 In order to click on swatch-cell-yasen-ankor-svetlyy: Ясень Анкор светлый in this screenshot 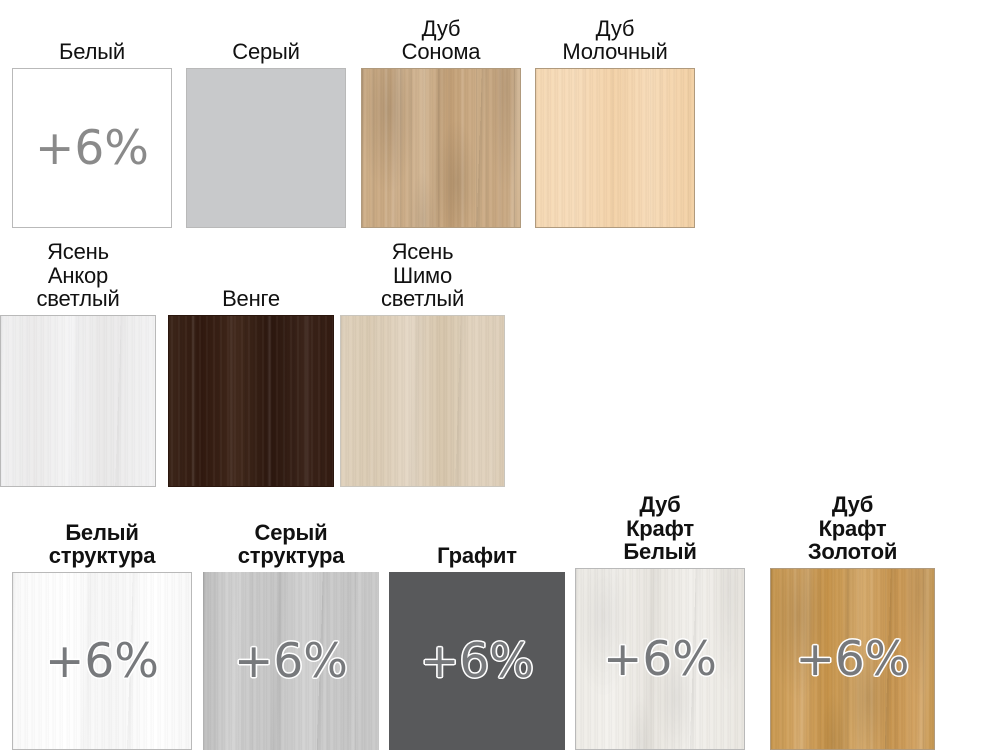, I will do `click(78, 363)`.